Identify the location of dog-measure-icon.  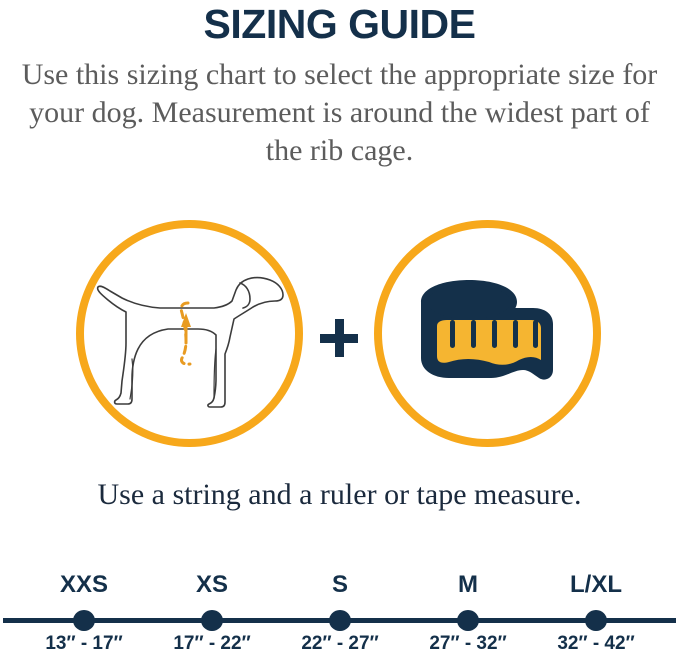
(189, 333).